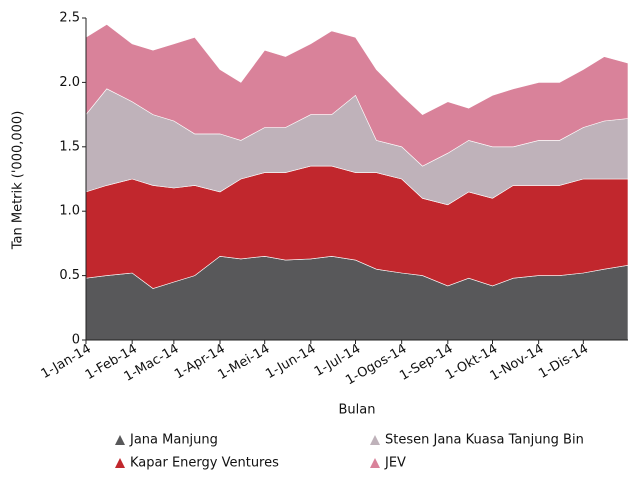 The width and height of the screenshot is (637, 503). Describe the element at coordinates (69, 82) in the screenshot. I see `y-tick-label: 2.0` at that location.